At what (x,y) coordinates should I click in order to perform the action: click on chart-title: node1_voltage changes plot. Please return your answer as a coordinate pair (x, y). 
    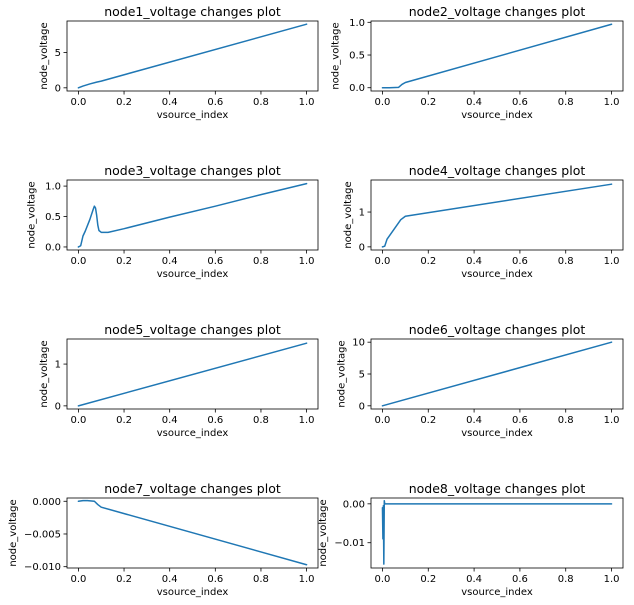
    Looking at the image, I should click on (192, 11).